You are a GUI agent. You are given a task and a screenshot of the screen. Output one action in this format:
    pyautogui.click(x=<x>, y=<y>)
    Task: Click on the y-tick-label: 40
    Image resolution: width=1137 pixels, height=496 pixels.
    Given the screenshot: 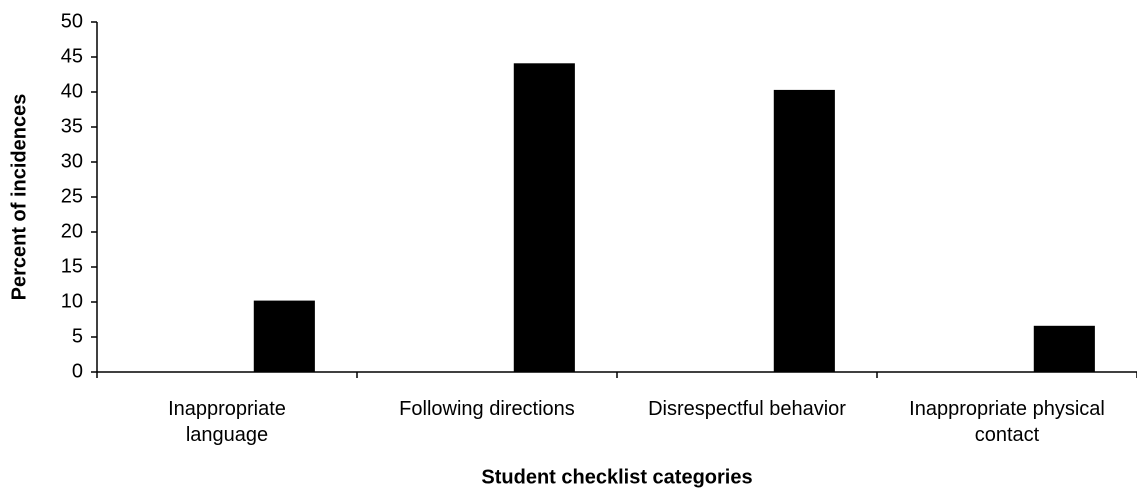 What is the action you would take?
    pyautogui.click(x=72, y=91)
    